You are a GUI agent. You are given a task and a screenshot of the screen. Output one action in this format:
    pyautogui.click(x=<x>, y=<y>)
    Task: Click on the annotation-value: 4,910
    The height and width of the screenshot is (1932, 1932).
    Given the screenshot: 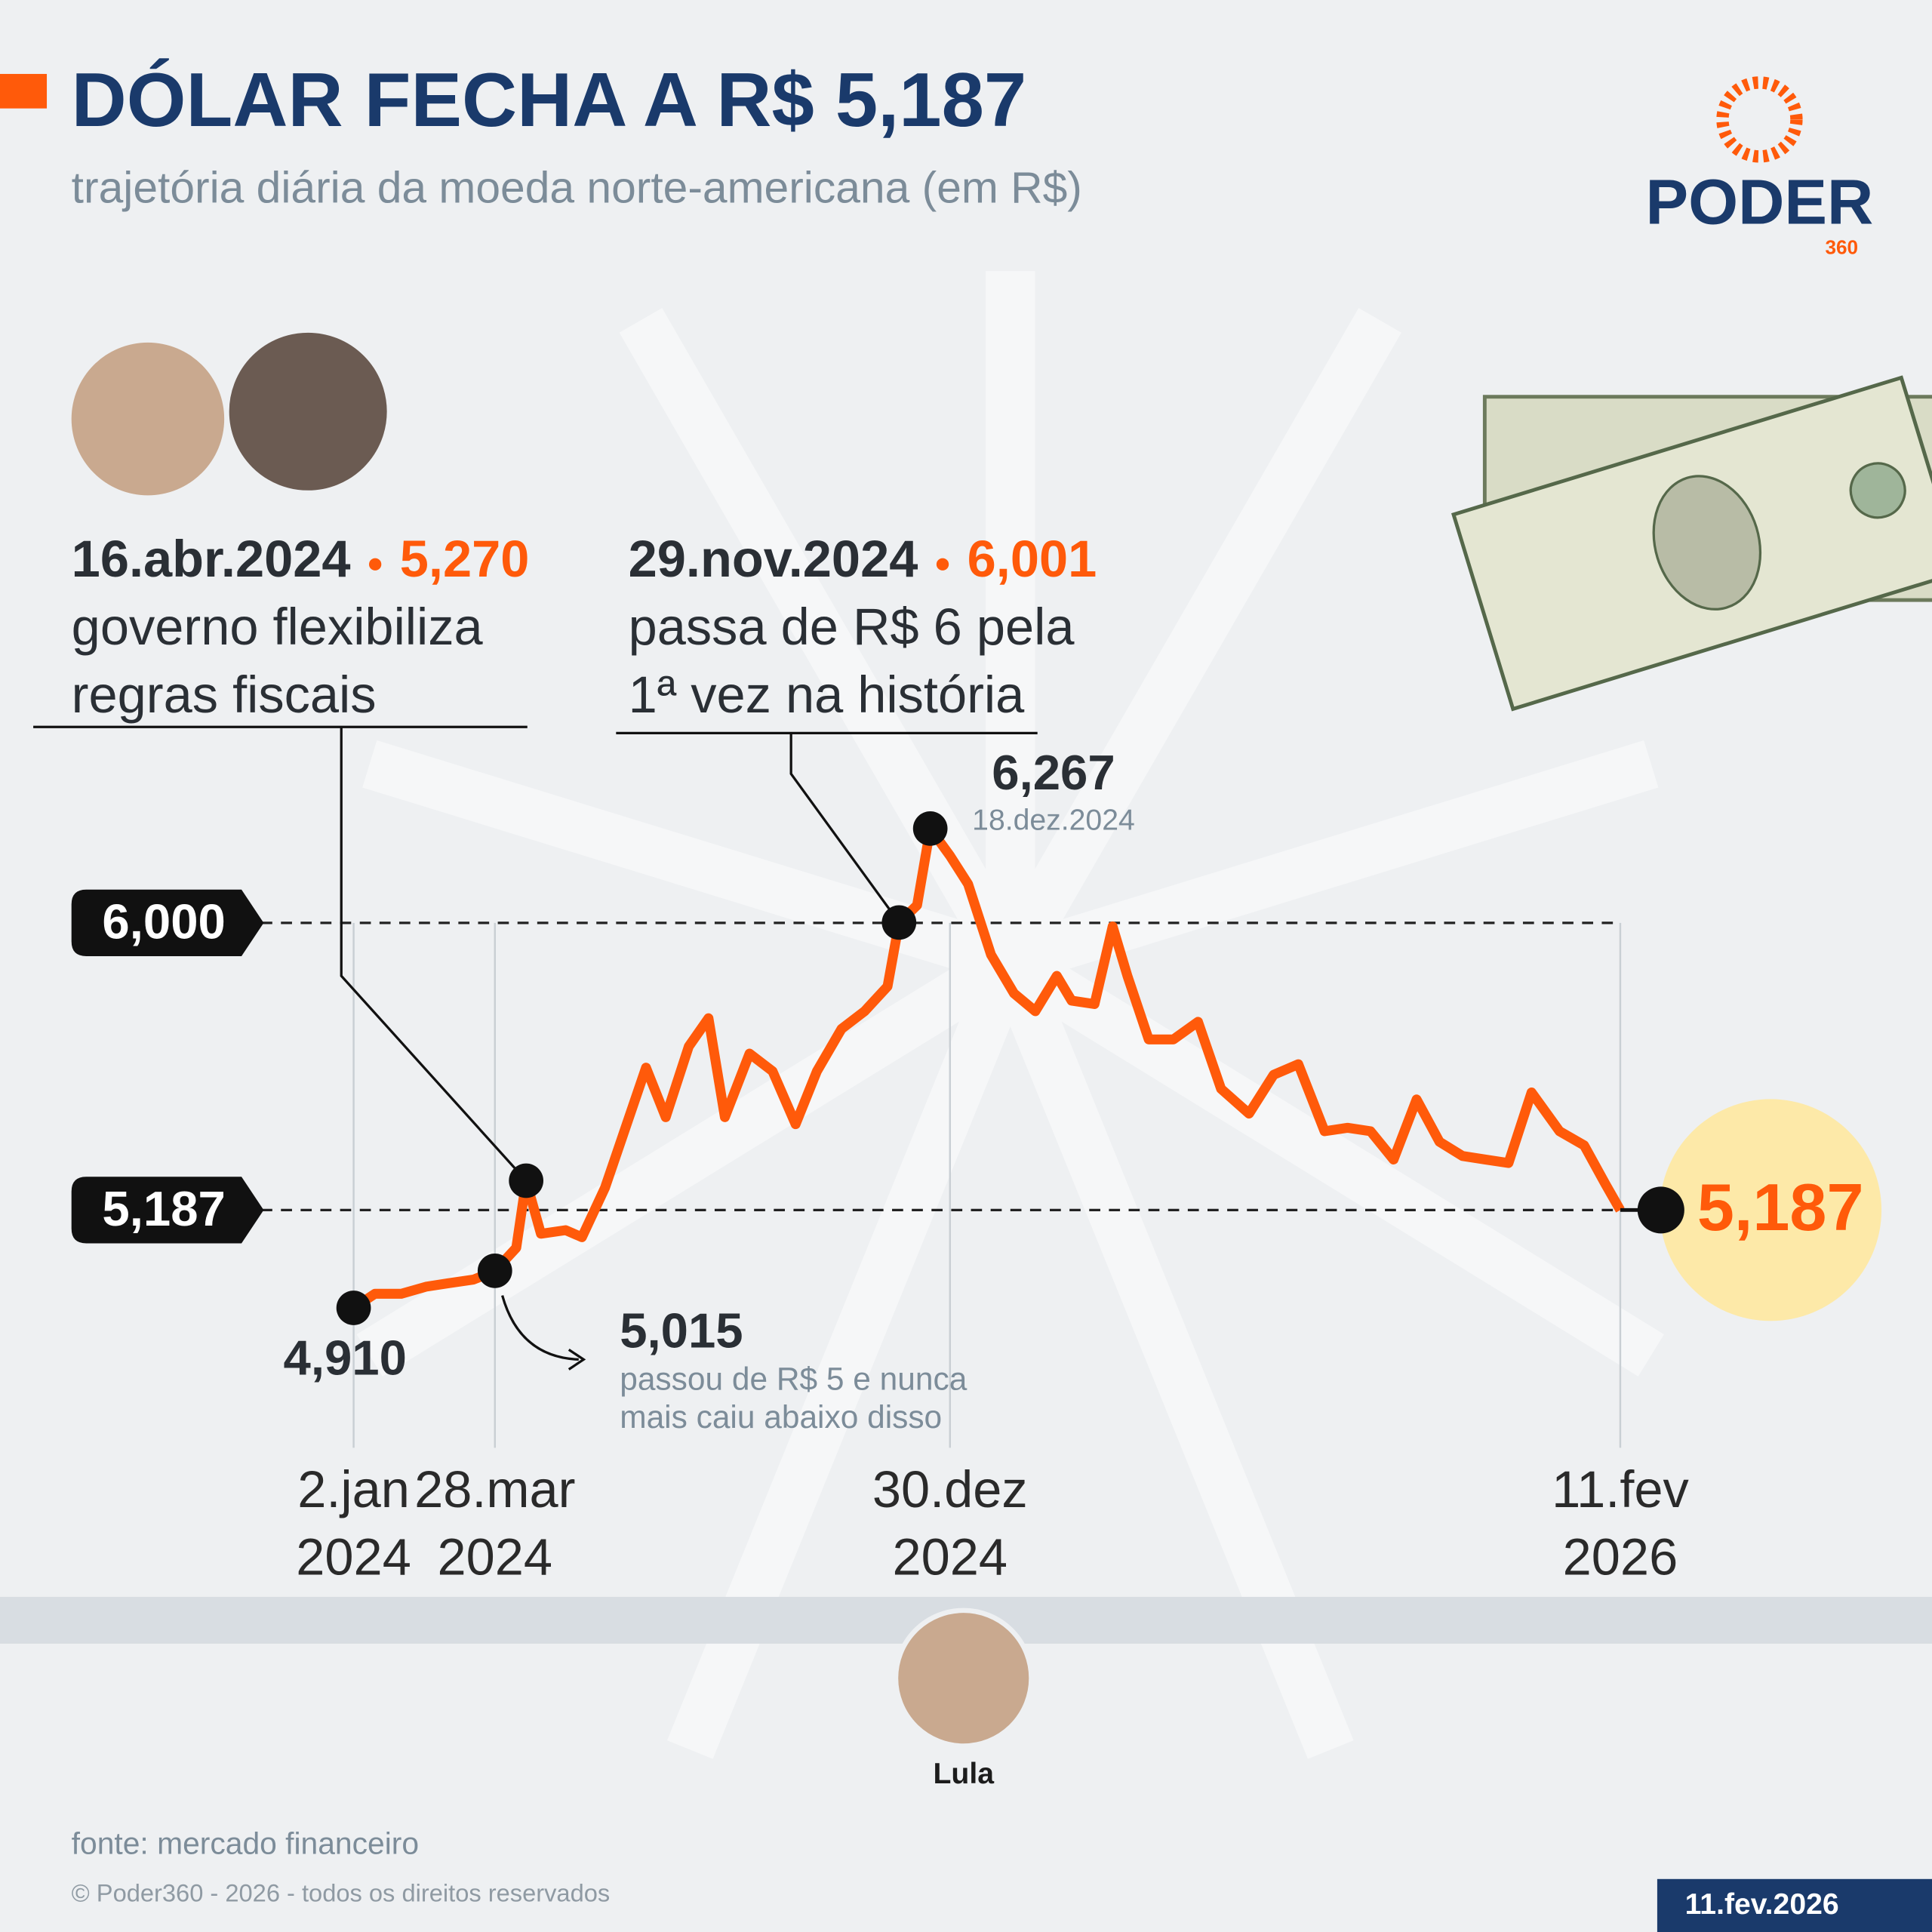 What is the action you would take?
    pyautogui.click(x=345, y=1357)
    